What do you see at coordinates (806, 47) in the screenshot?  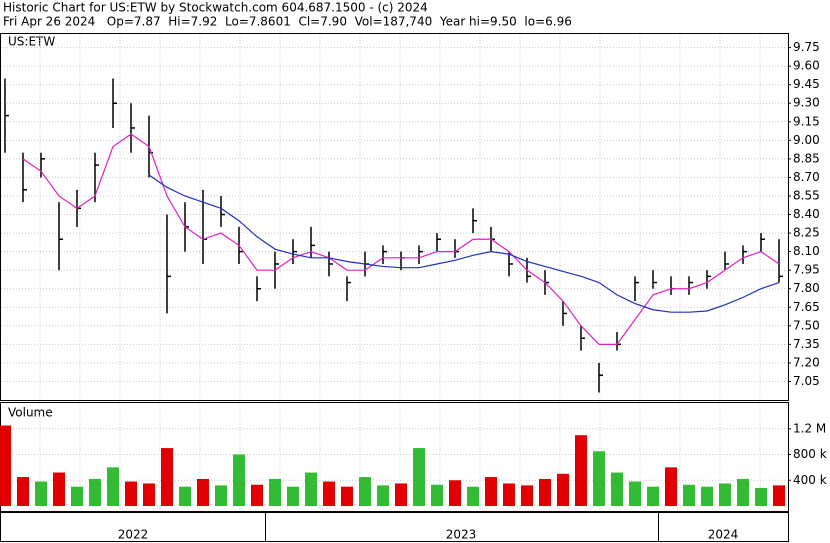 I see `y-tick-label: 9.75` at bounding box center [806, 47].